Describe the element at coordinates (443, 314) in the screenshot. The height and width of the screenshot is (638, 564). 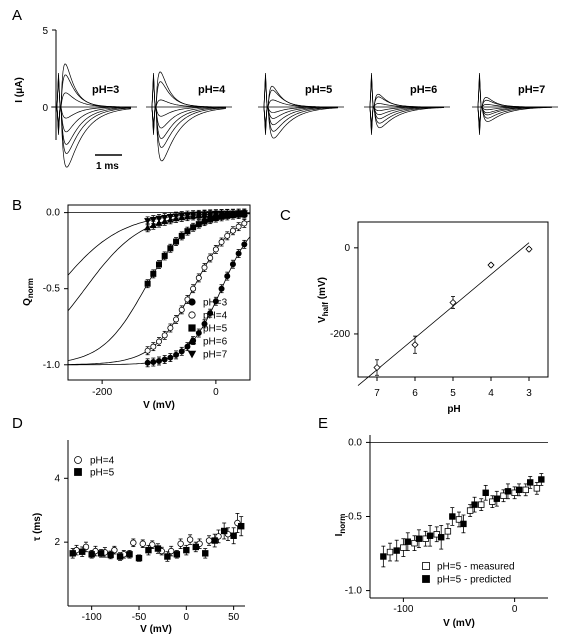
I see `panel-c-fit-line` at that location.